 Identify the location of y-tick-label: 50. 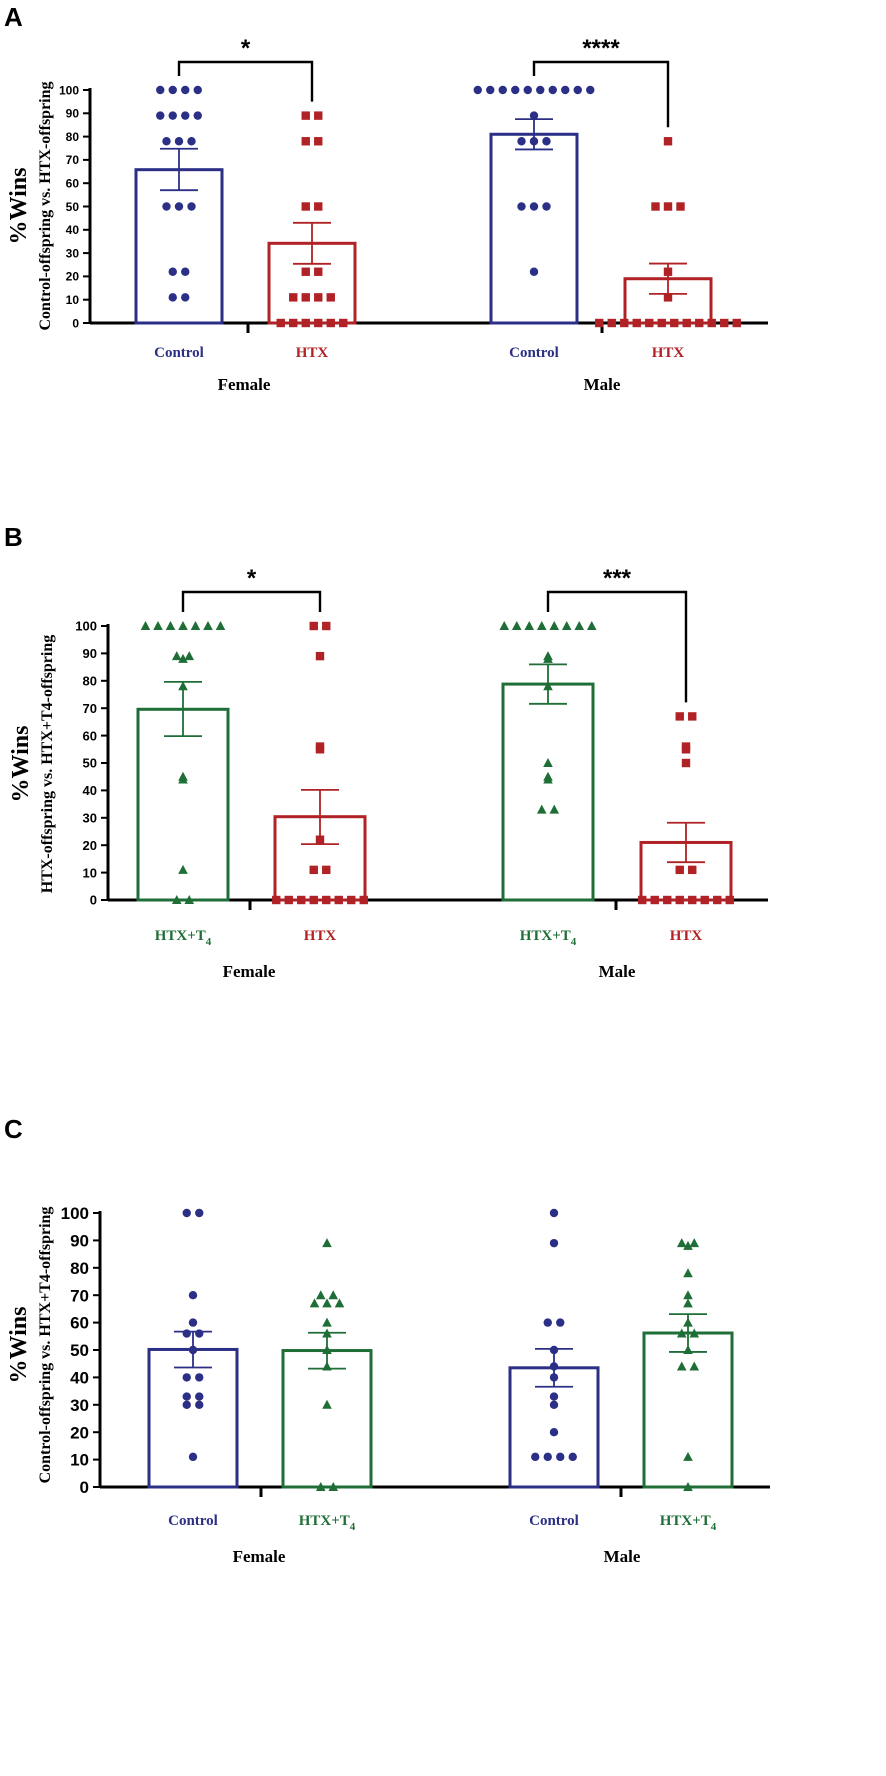
(90, 763).